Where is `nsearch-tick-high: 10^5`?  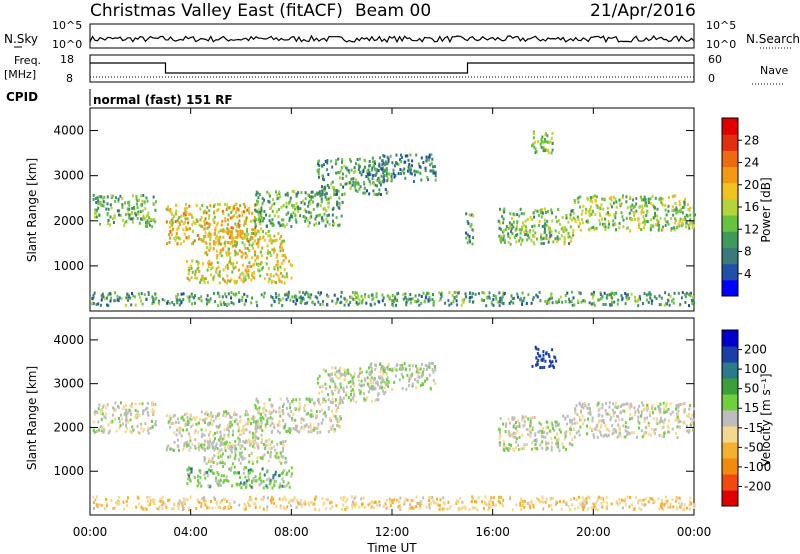
nsearch-tick-high: 10^5 is located at coordinates (721, 25).